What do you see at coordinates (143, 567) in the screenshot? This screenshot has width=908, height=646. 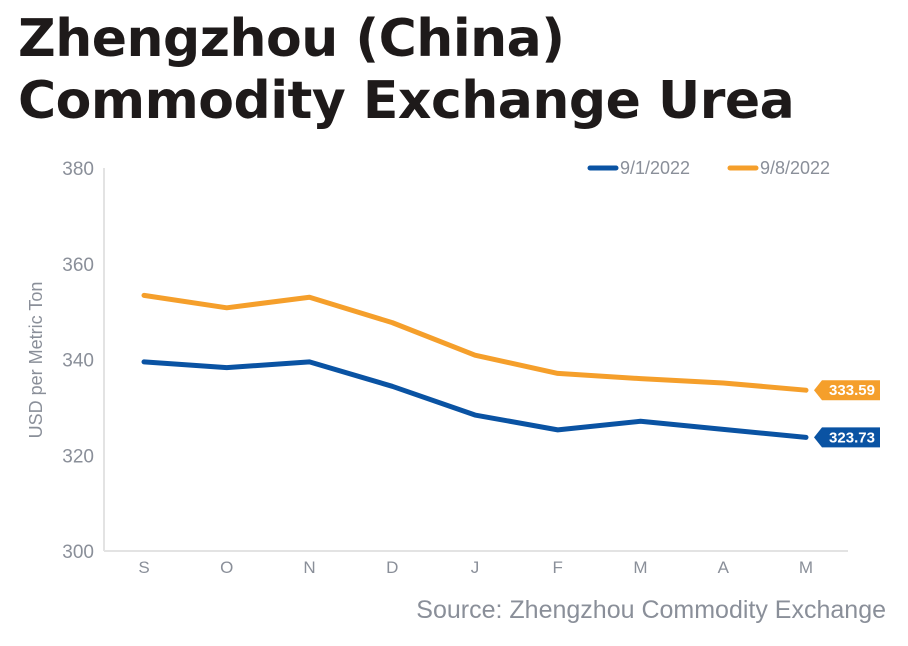 I see `x-tick-label: S` at bounding box center [143, 567].